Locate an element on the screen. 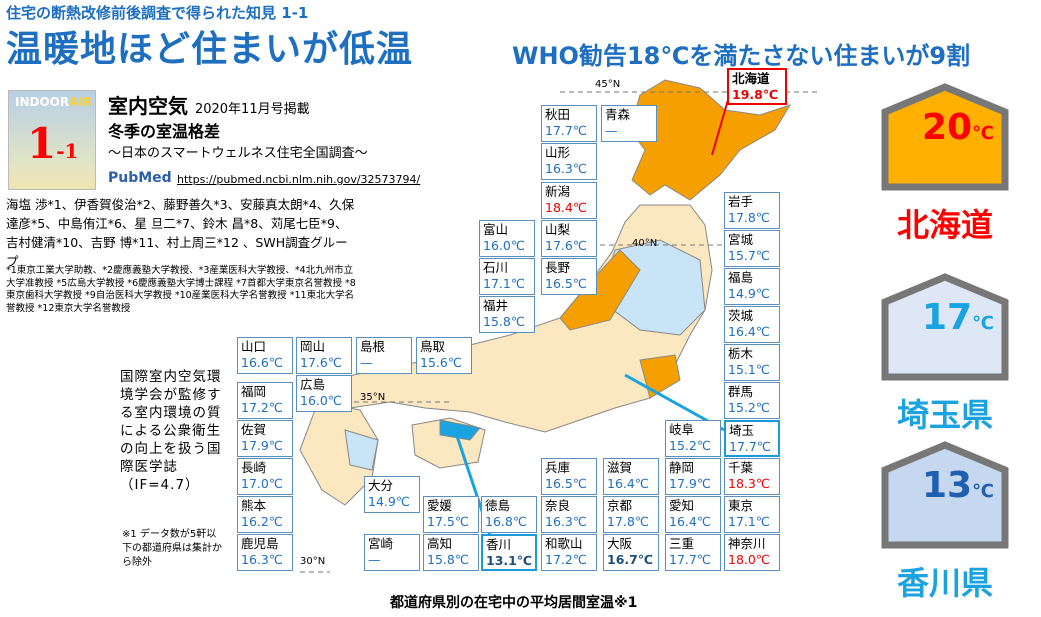  prefecture-temp: 17.7℃ is located at coordinates (690, 559).